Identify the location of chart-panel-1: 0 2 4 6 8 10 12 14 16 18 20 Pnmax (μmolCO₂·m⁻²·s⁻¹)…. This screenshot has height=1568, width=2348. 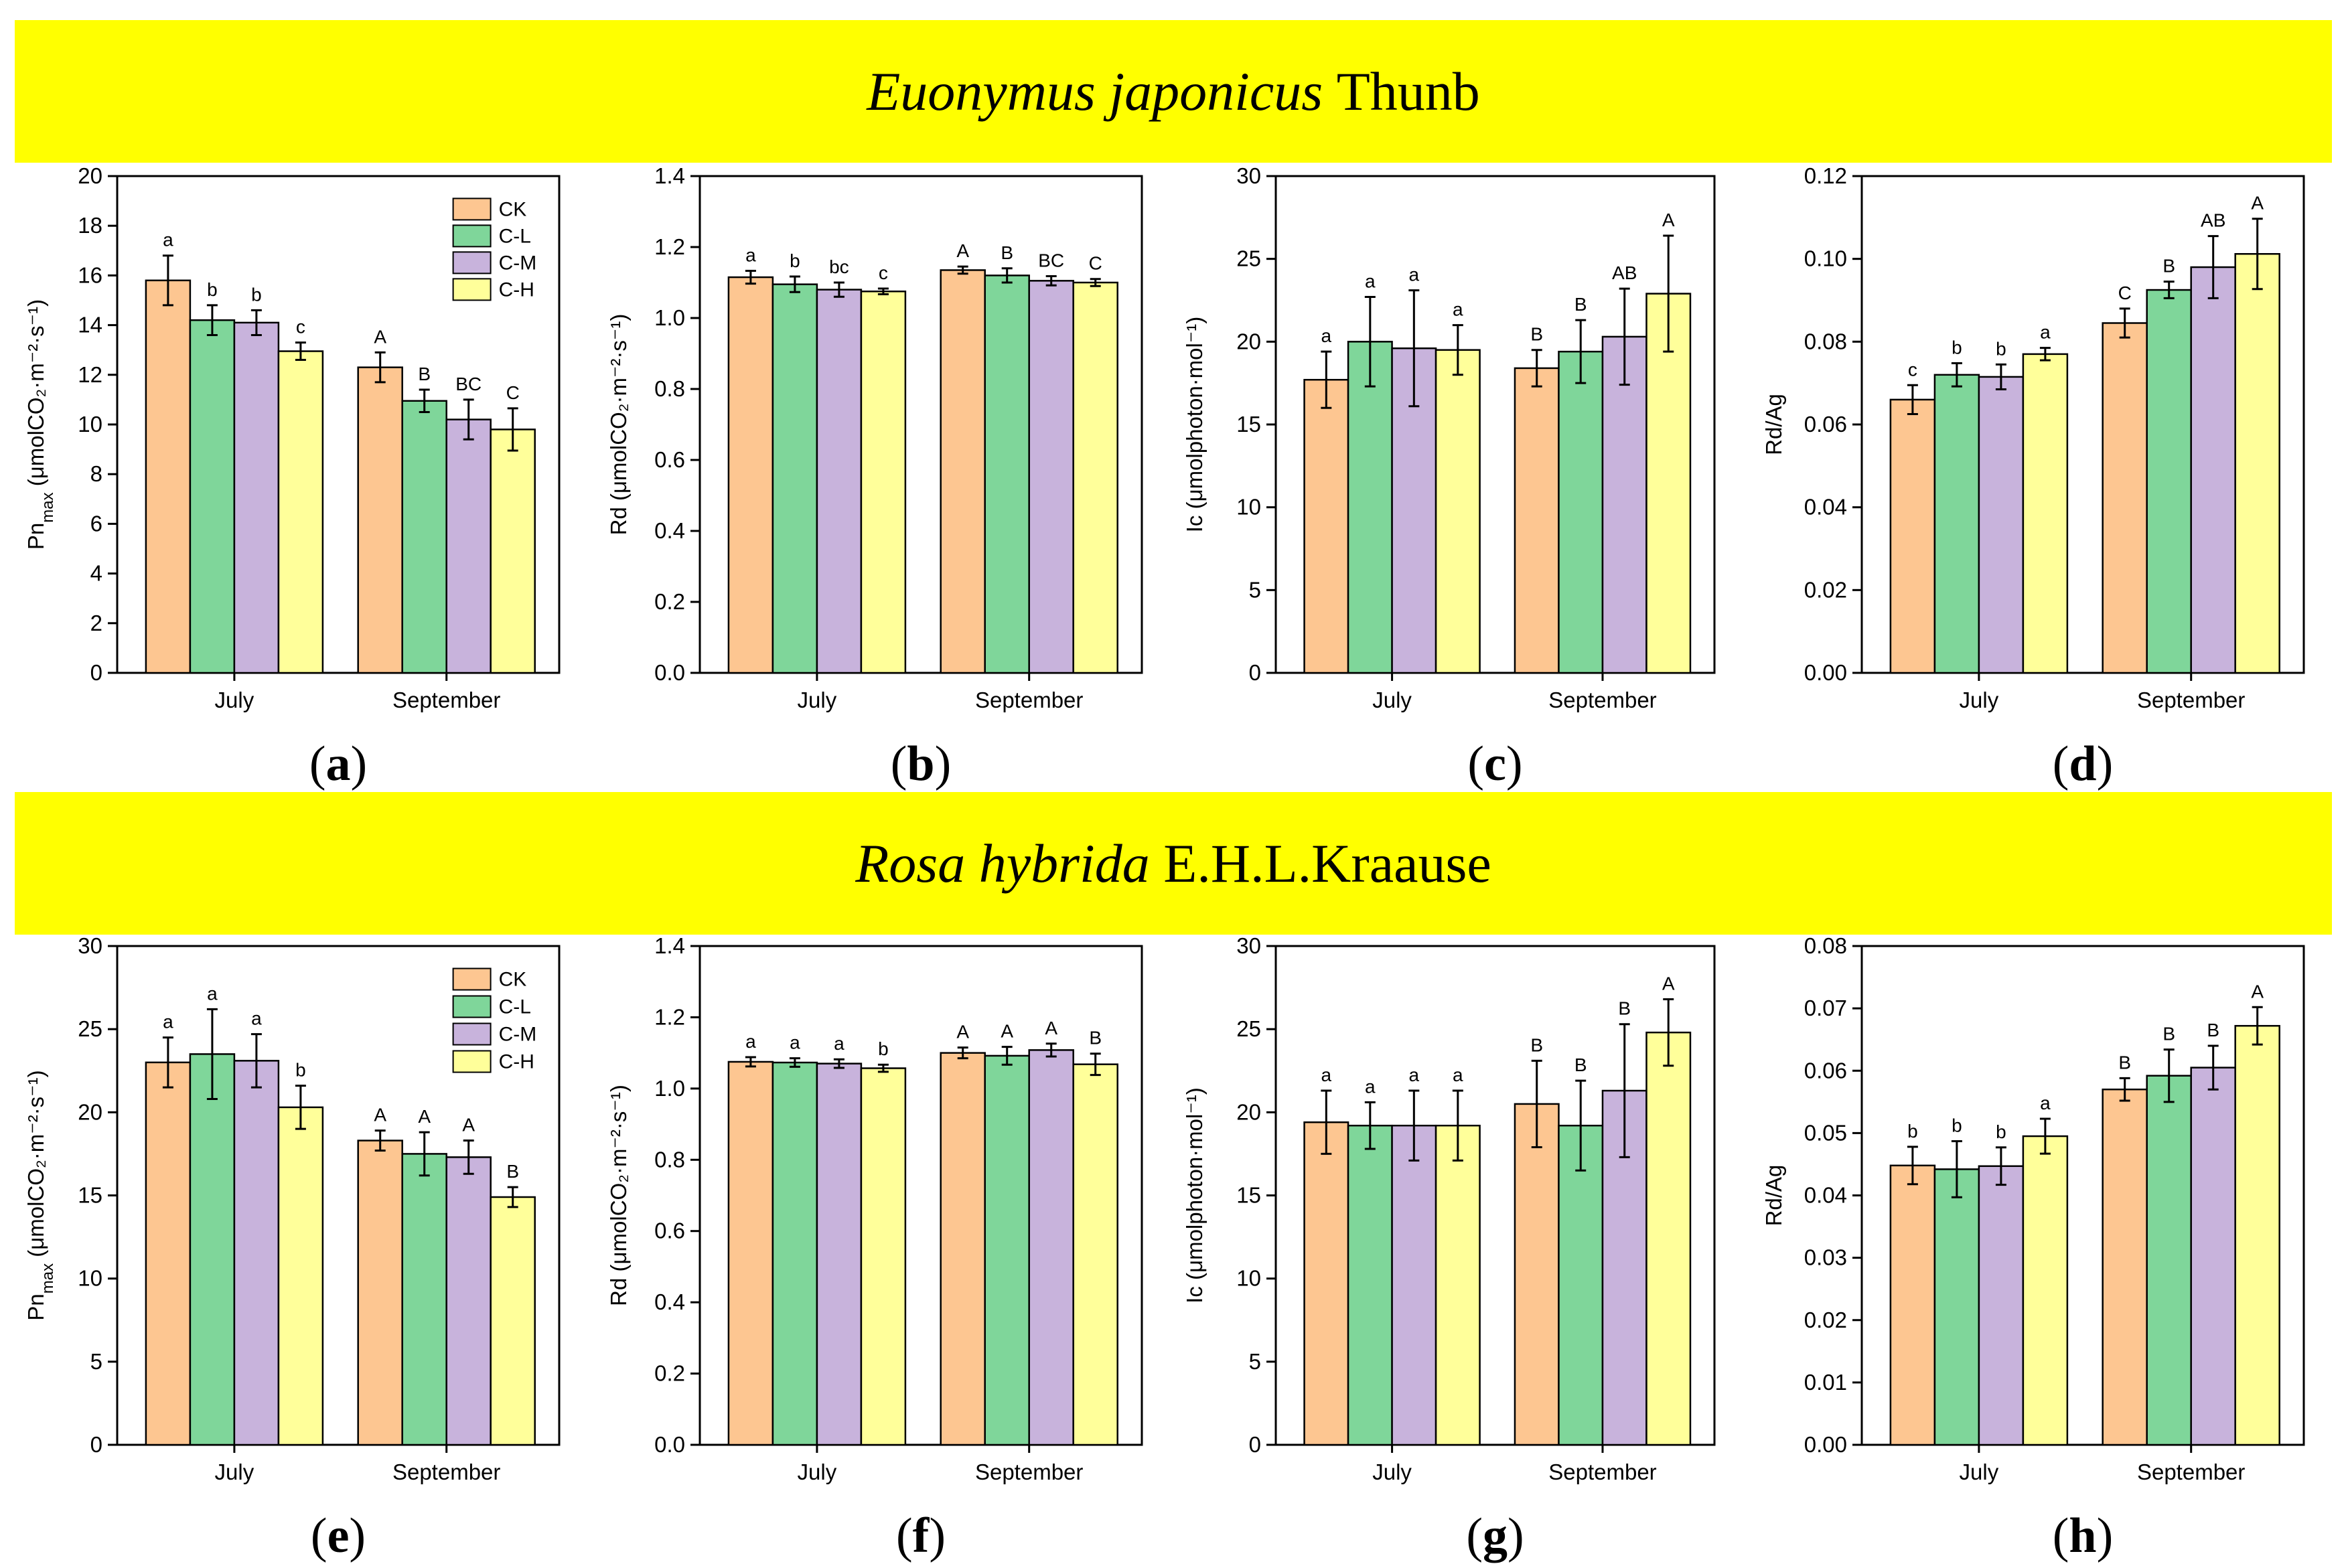
(292, 477).